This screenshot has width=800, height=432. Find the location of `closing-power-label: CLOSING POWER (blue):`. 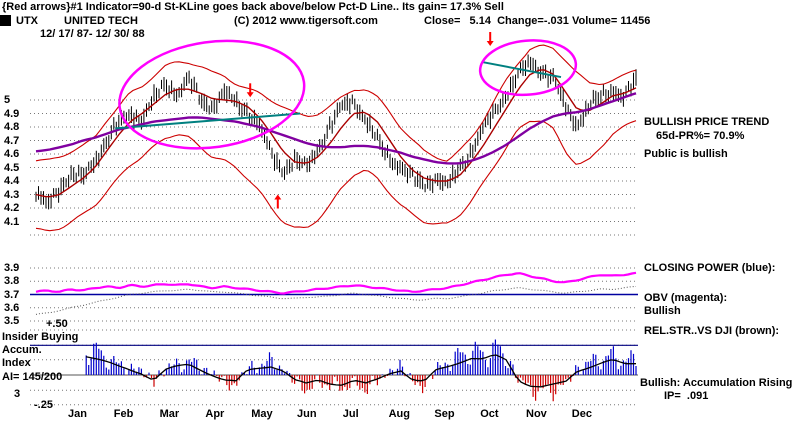

closing-power-label: CLOSING POWER (blue): is located at coordinates (710, 268).